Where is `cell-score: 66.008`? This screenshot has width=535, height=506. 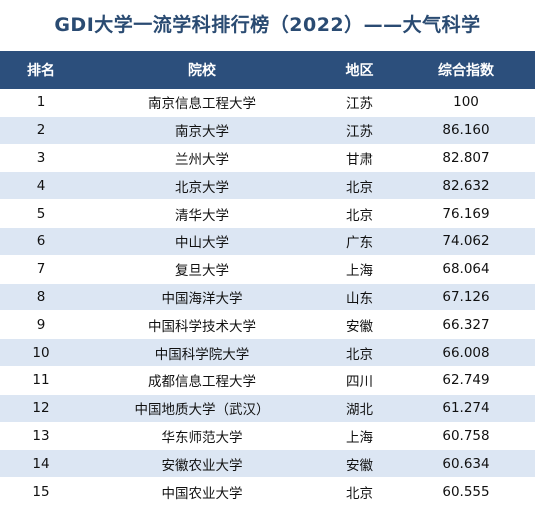 cell-score: 66.008 is located at coordinates (466, 352).